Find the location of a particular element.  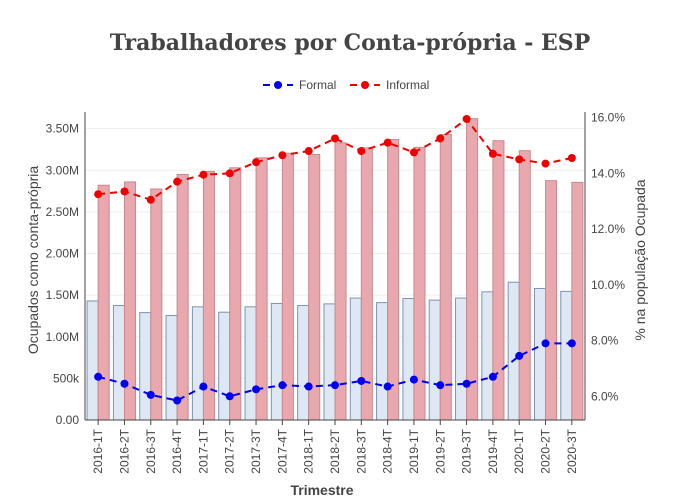

y-right-tick-label: 16.0% is located at coordinates (608, 118).